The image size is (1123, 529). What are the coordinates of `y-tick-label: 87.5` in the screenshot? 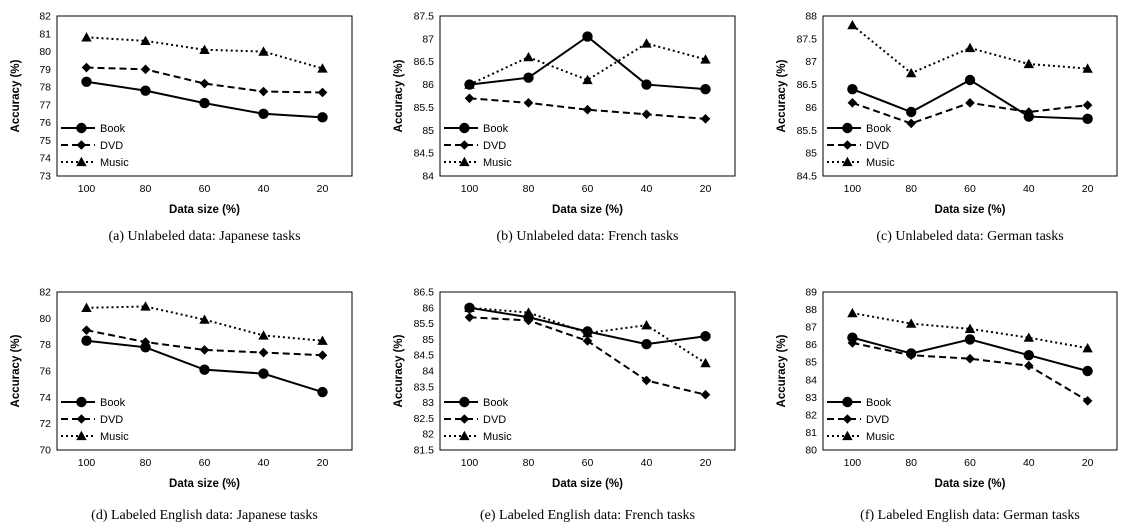 It's located at (424, 17).